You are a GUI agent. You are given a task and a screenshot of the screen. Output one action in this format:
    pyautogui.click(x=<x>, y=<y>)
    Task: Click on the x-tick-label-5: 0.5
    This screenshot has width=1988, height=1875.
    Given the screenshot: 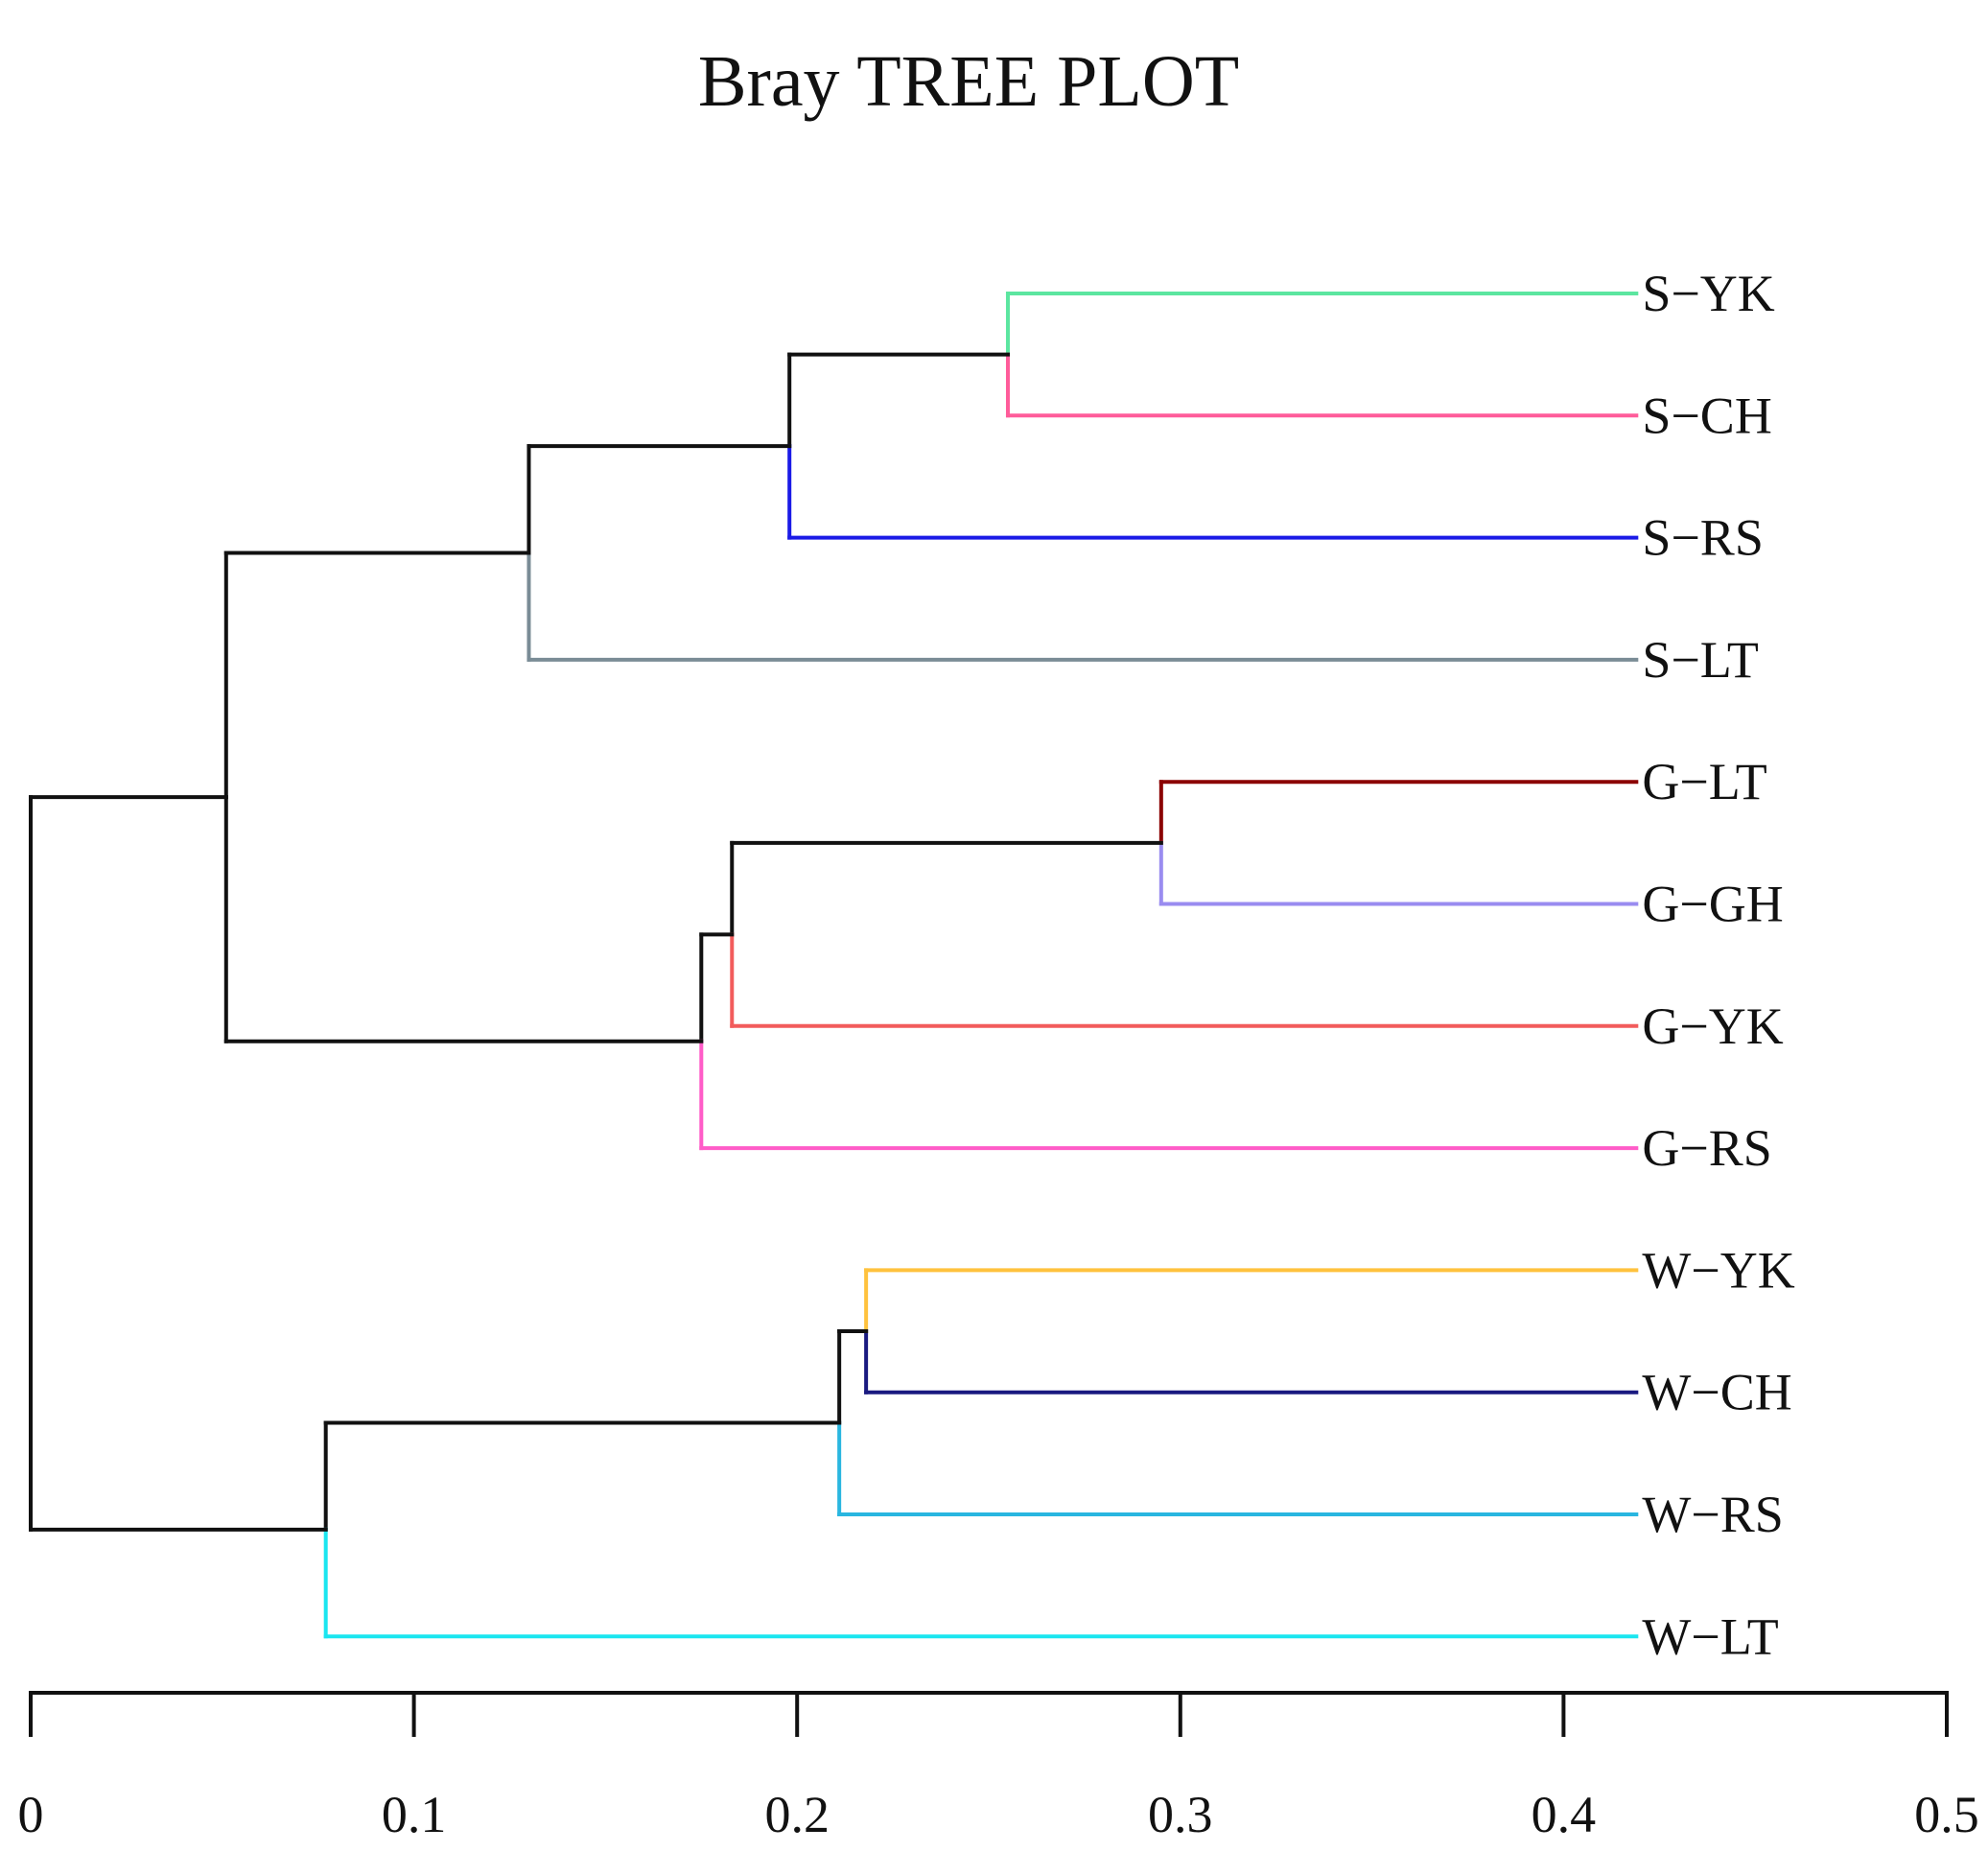 What is the action you would take?
    pyautogui.click(x=1947, y=1814)
    